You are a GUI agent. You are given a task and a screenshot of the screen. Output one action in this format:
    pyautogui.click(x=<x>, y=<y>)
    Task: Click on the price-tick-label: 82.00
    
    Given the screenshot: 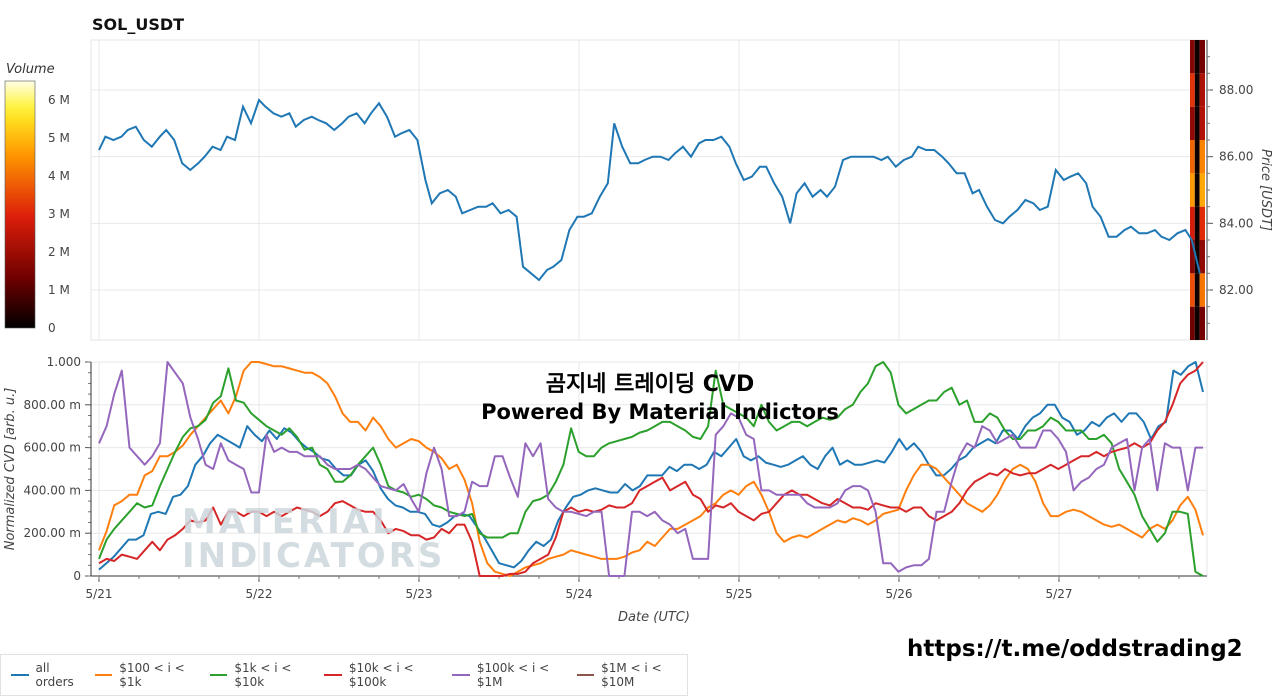 What is the action you would take?
    pyautogui.click(x=1236, y=290)
    